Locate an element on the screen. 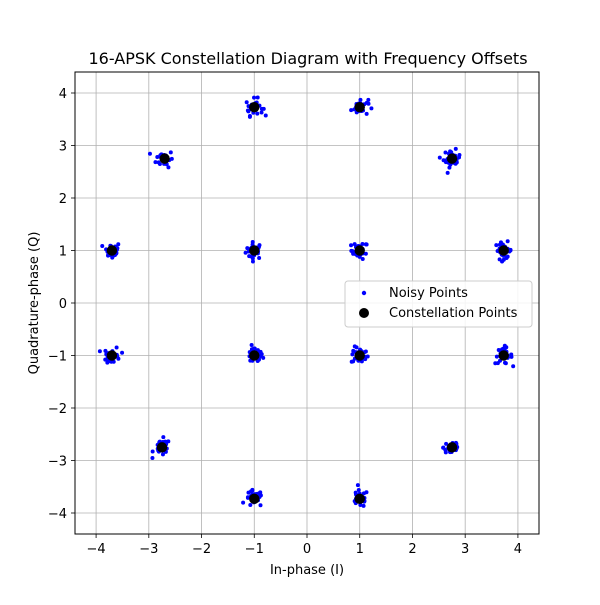 The width and height of the screenshot is (600, 605). y-tick-label: 1 is located at coordinates (63, 252).